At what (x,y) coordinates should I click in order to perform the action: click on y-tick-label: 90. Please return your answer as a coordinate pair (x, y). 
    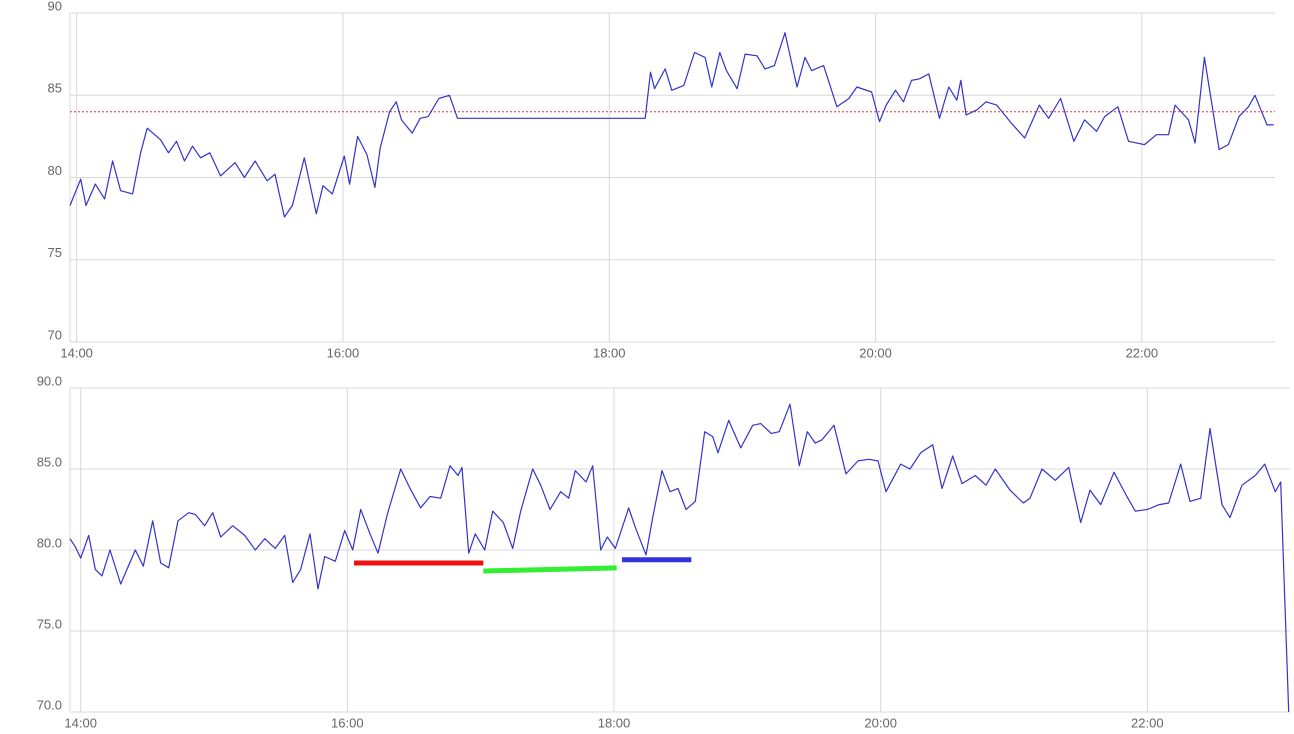
    Looking at the image, I should click on (55, 6).